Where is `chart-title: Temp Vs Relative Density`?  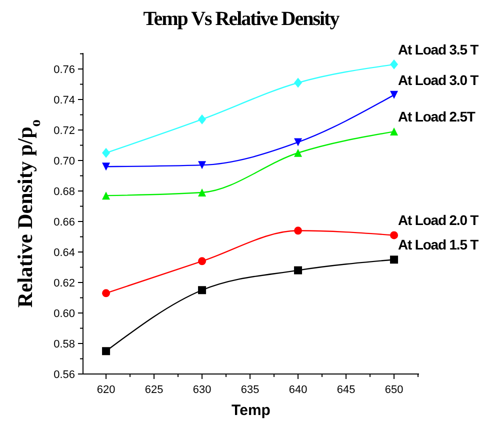 chart-title: Temp Vs Relative Density is located at coordinates (241, 19).